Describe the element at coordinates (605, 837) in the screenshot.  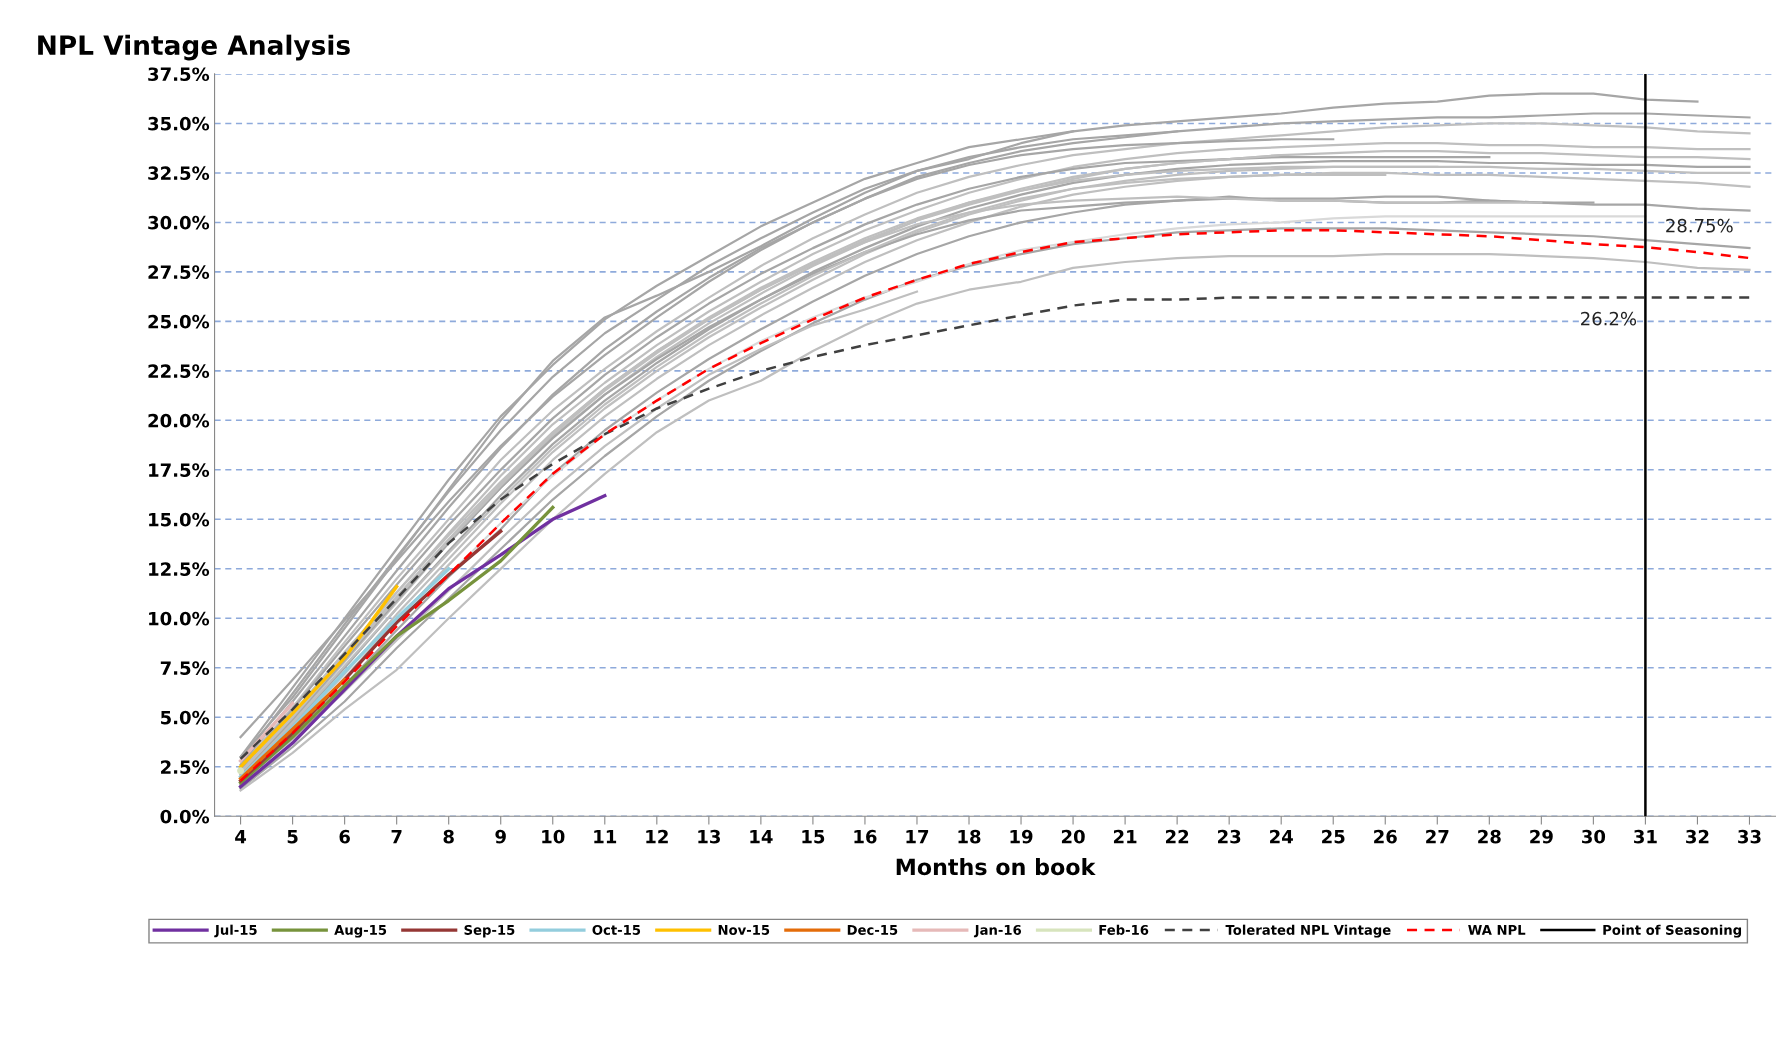
I see `x-tick-label: 11` at that location.